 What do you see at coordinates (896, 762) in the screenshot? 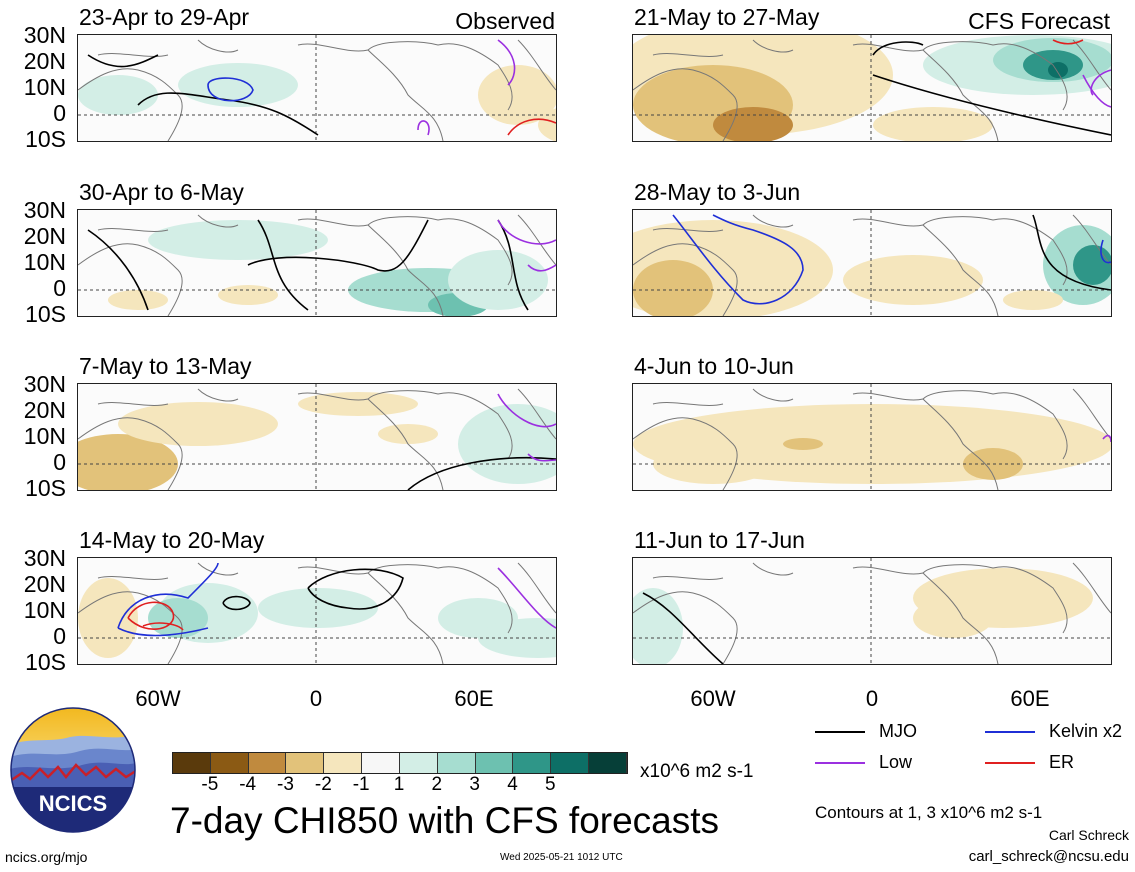
I see `legend-label: Low` at bounding box center [896, 762].